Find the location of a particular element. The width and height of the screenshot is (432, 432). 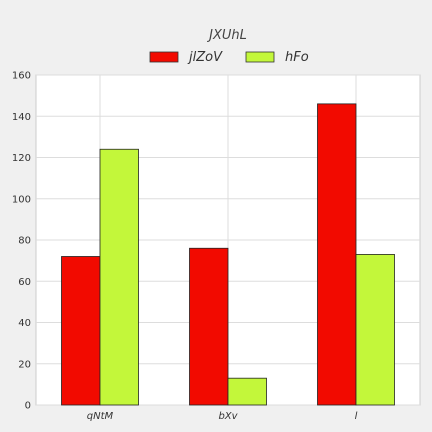

y-tick-label: 80 is located at coordinates (24, 241).